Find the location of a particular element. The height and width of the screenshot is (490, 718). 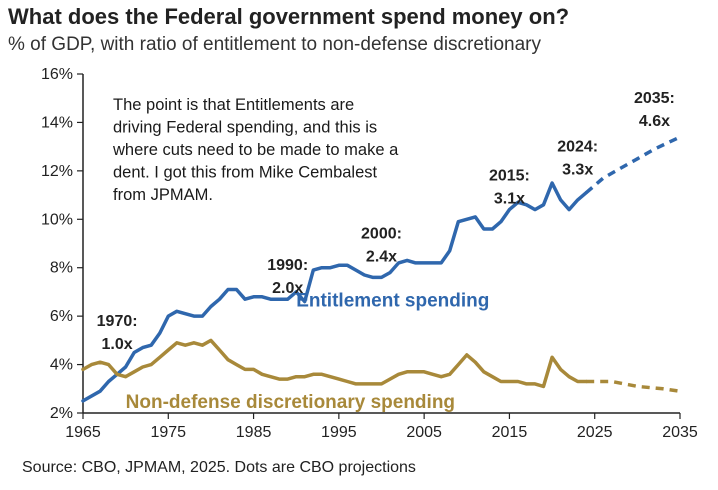

ratio-year-label: 2000: is located at coordinates (381, 234).